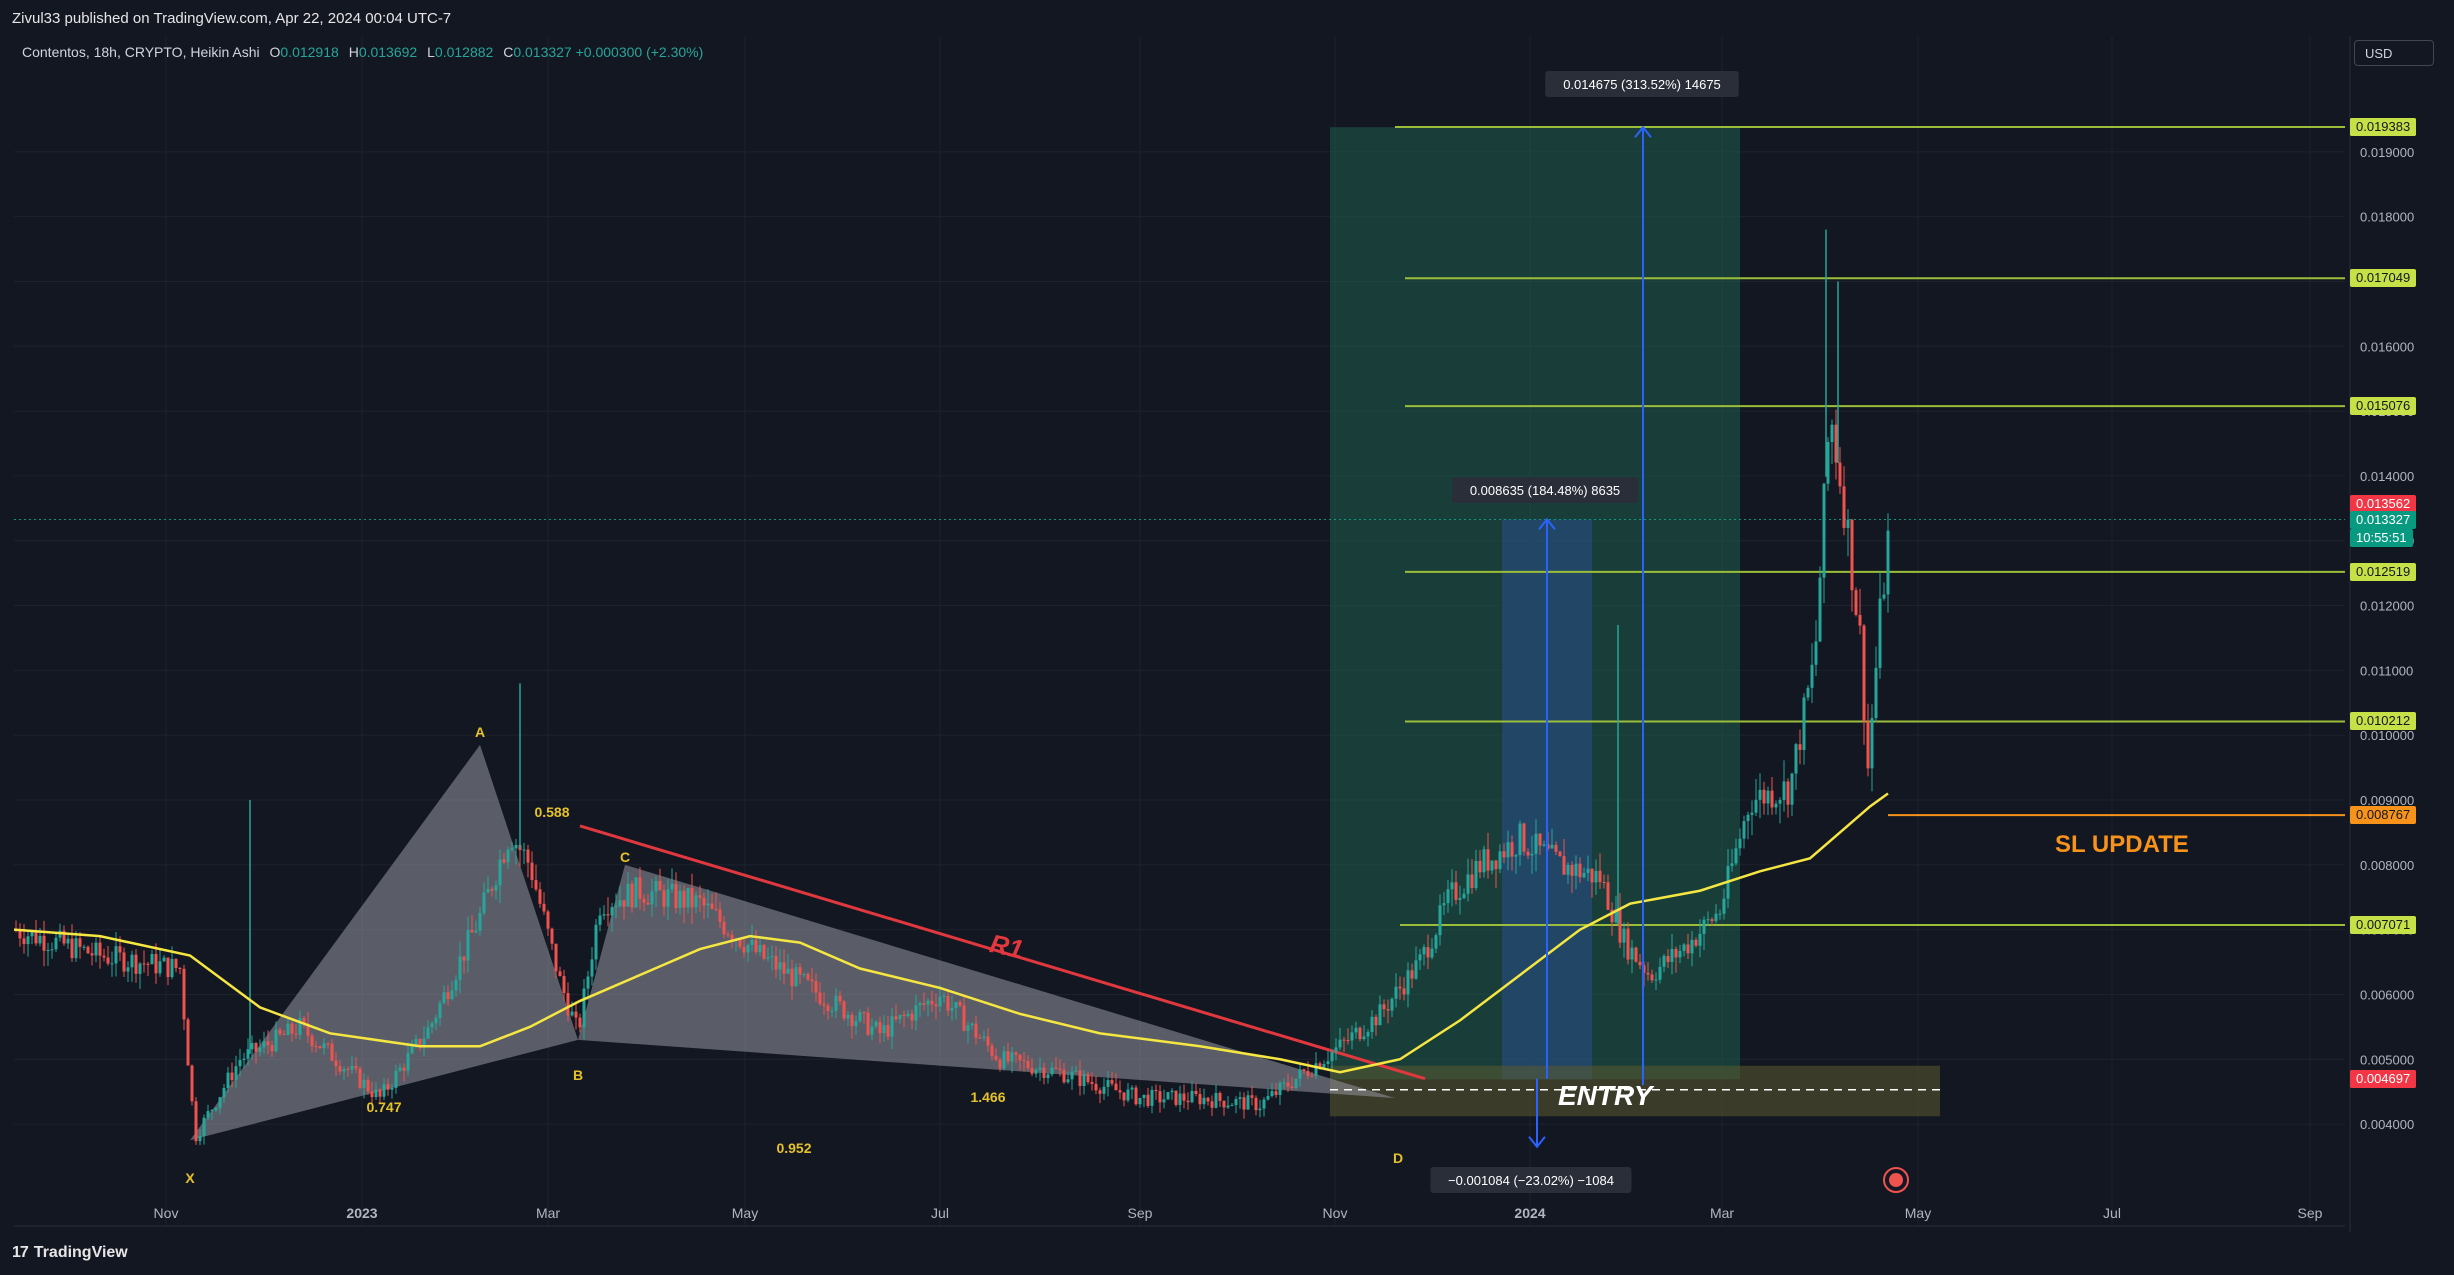  I want to click on price-level-tag: 0.015076, so click(2383, 406).